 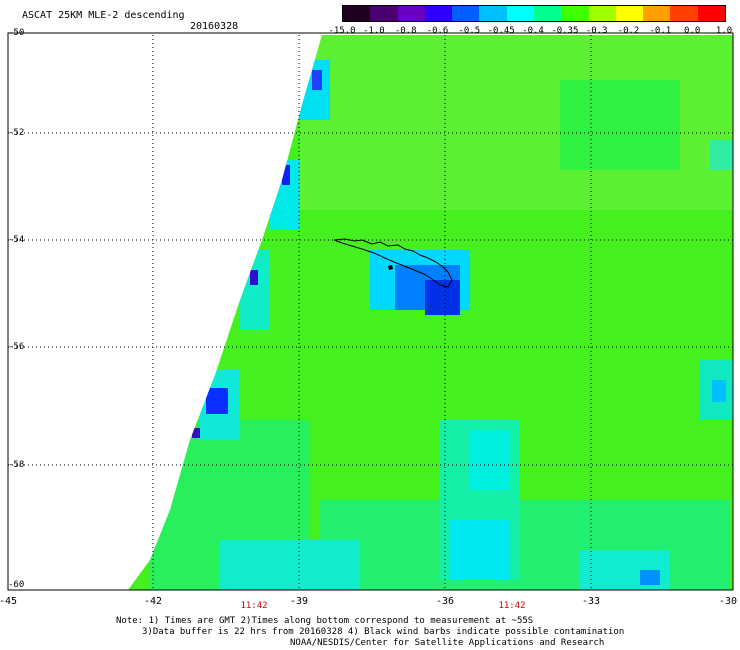 What do you see at coordinates (16, 133) in the screenshot?
I see `lat-label: -52` at bounding box center [16, 133].